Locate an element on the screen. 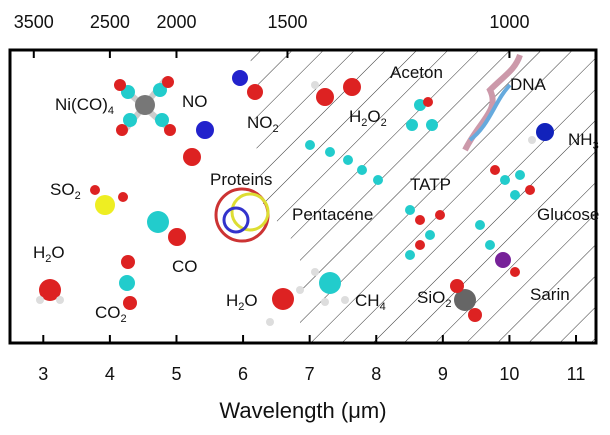  molecule-label: Aceton is located at coordinates (416, 72).